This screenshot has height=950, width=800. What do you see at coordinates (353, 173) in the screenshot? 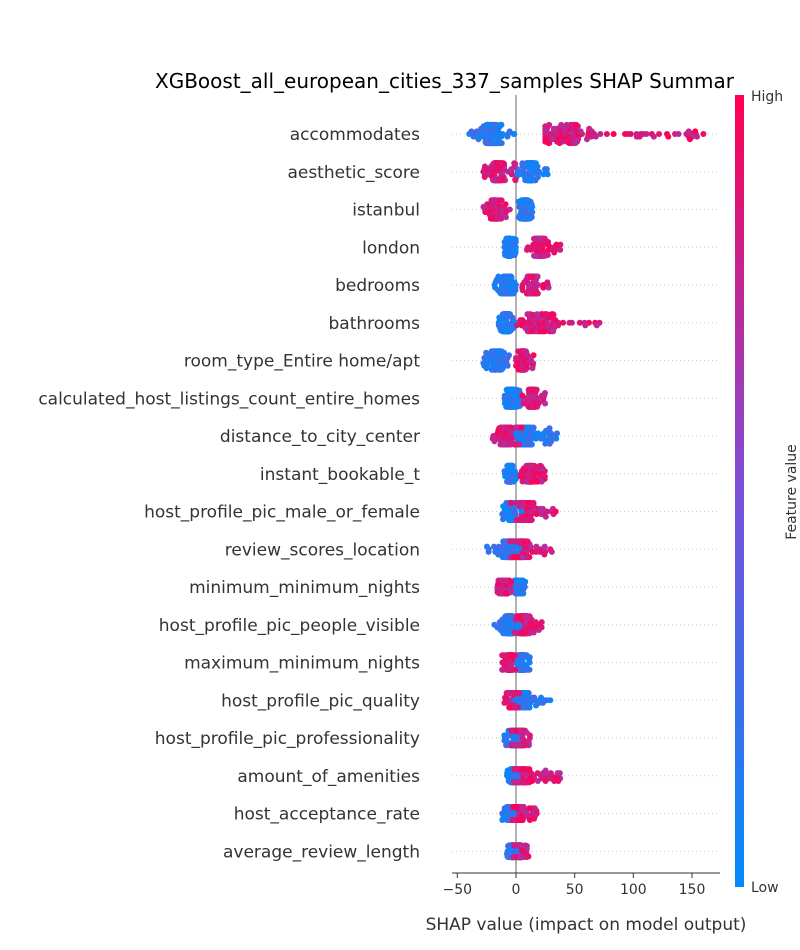
I see `feature-label: aesthetic_score` at bounding box center [353, 173].